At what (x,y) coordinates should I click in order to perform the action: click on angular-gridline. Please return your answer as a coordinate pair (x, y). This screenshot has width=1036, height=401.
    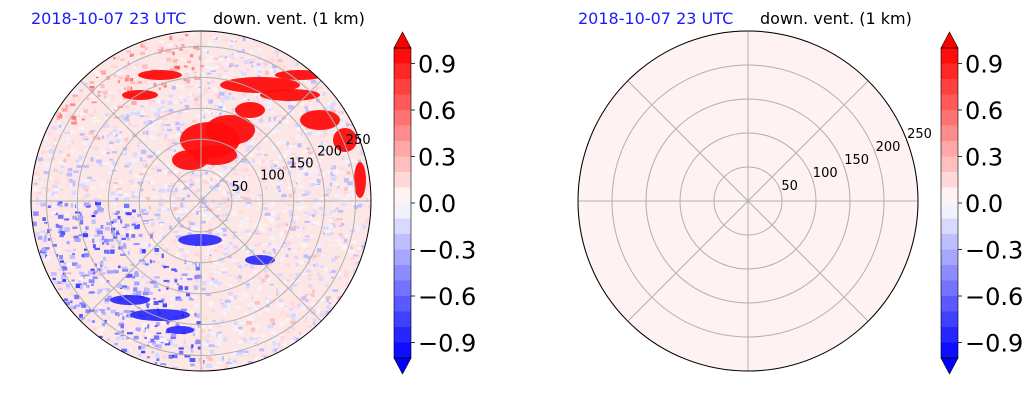
    Looking at the image, I should click on (141, 141).